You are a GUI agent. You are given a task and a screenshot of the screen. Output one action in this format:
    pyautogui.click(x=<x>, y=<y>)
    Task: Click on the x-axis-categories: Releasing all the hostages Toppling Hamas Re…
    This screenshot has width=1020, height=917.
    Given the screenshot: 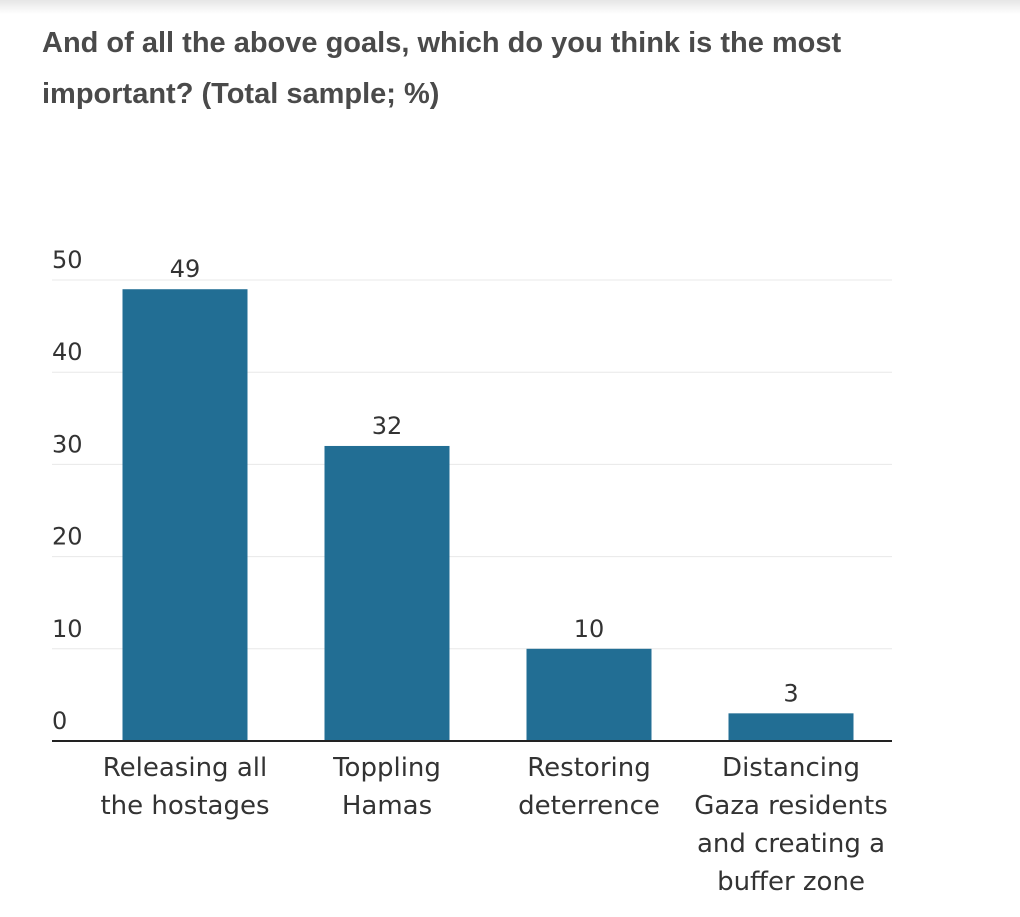 What is the action you would take?
    pyautogui.click(x=493, y=825)
    